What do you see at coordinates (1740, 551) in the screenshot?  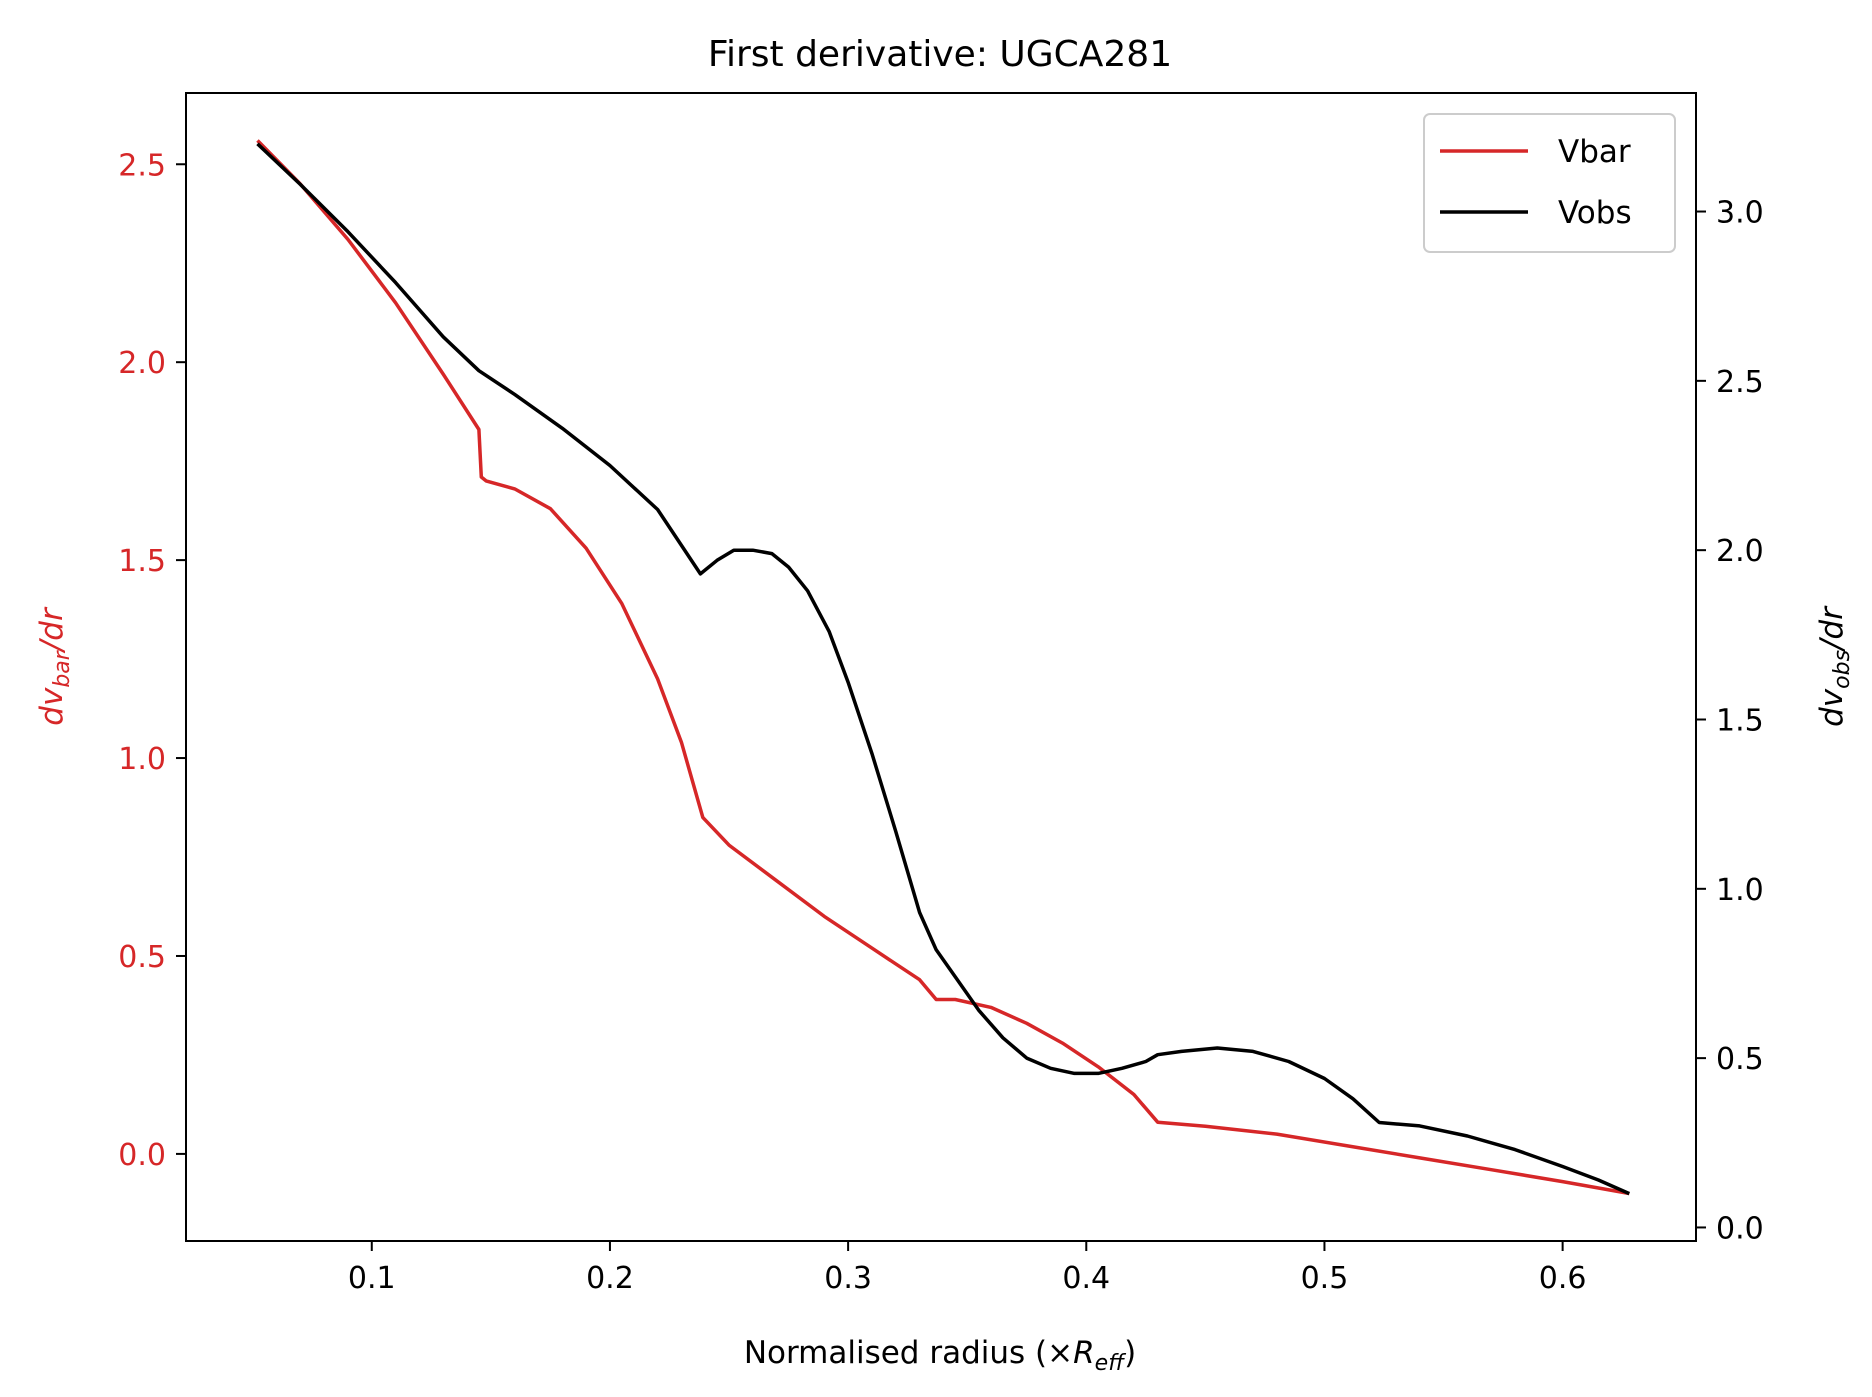 I see `y-right-tick-label: 2.0` at bounding box center [1740, 551].